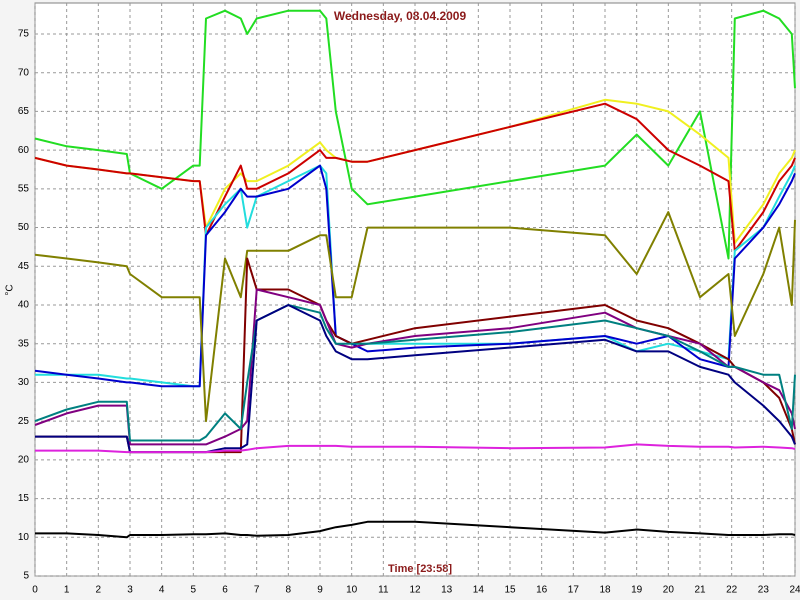  What do you see at coordinates (669, 590) in the screenshot?
I see `x-tick-label: 20` at bounding box center [669, 590].